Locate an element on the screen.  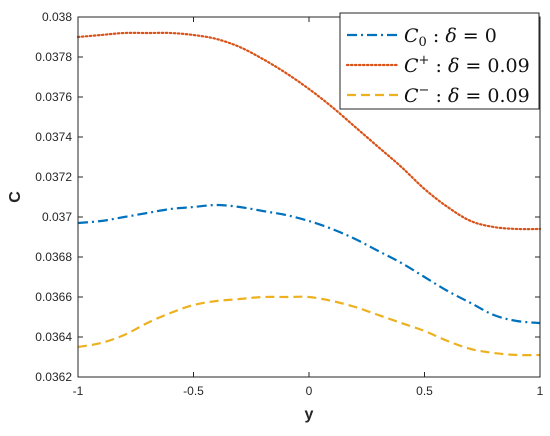
legend-box is located at coordinates (439, 61).